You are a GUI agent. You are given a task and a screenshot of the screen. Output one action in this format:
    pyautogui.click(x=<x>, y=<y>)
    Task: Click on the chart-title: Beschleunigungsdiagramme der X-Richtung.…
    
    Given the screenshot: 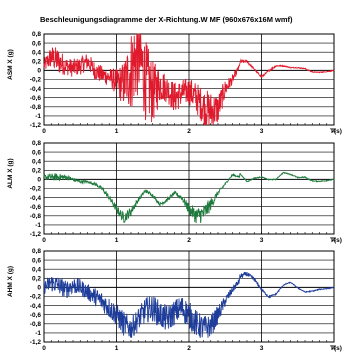 What is the action you would take?
    pyautogui.click(x=166, y=19)
    